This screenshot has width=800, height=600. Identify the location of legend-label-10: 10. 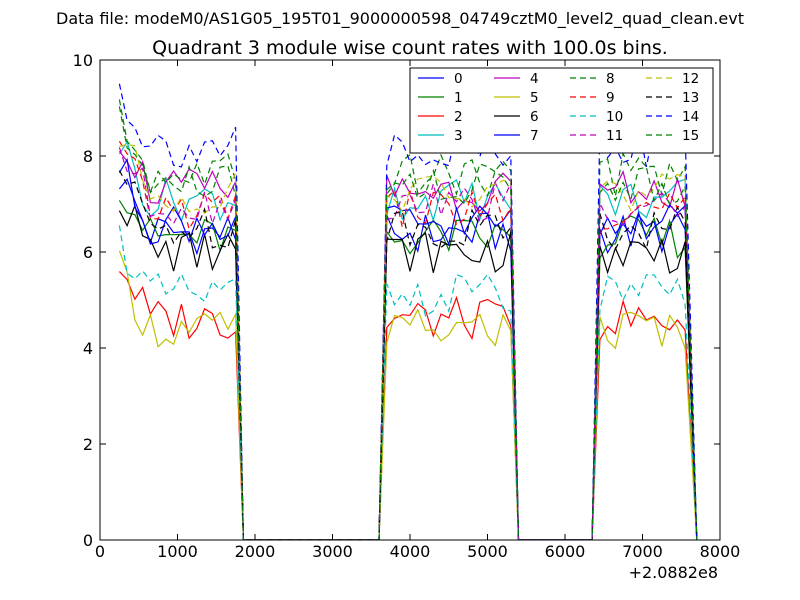
(614, 117).